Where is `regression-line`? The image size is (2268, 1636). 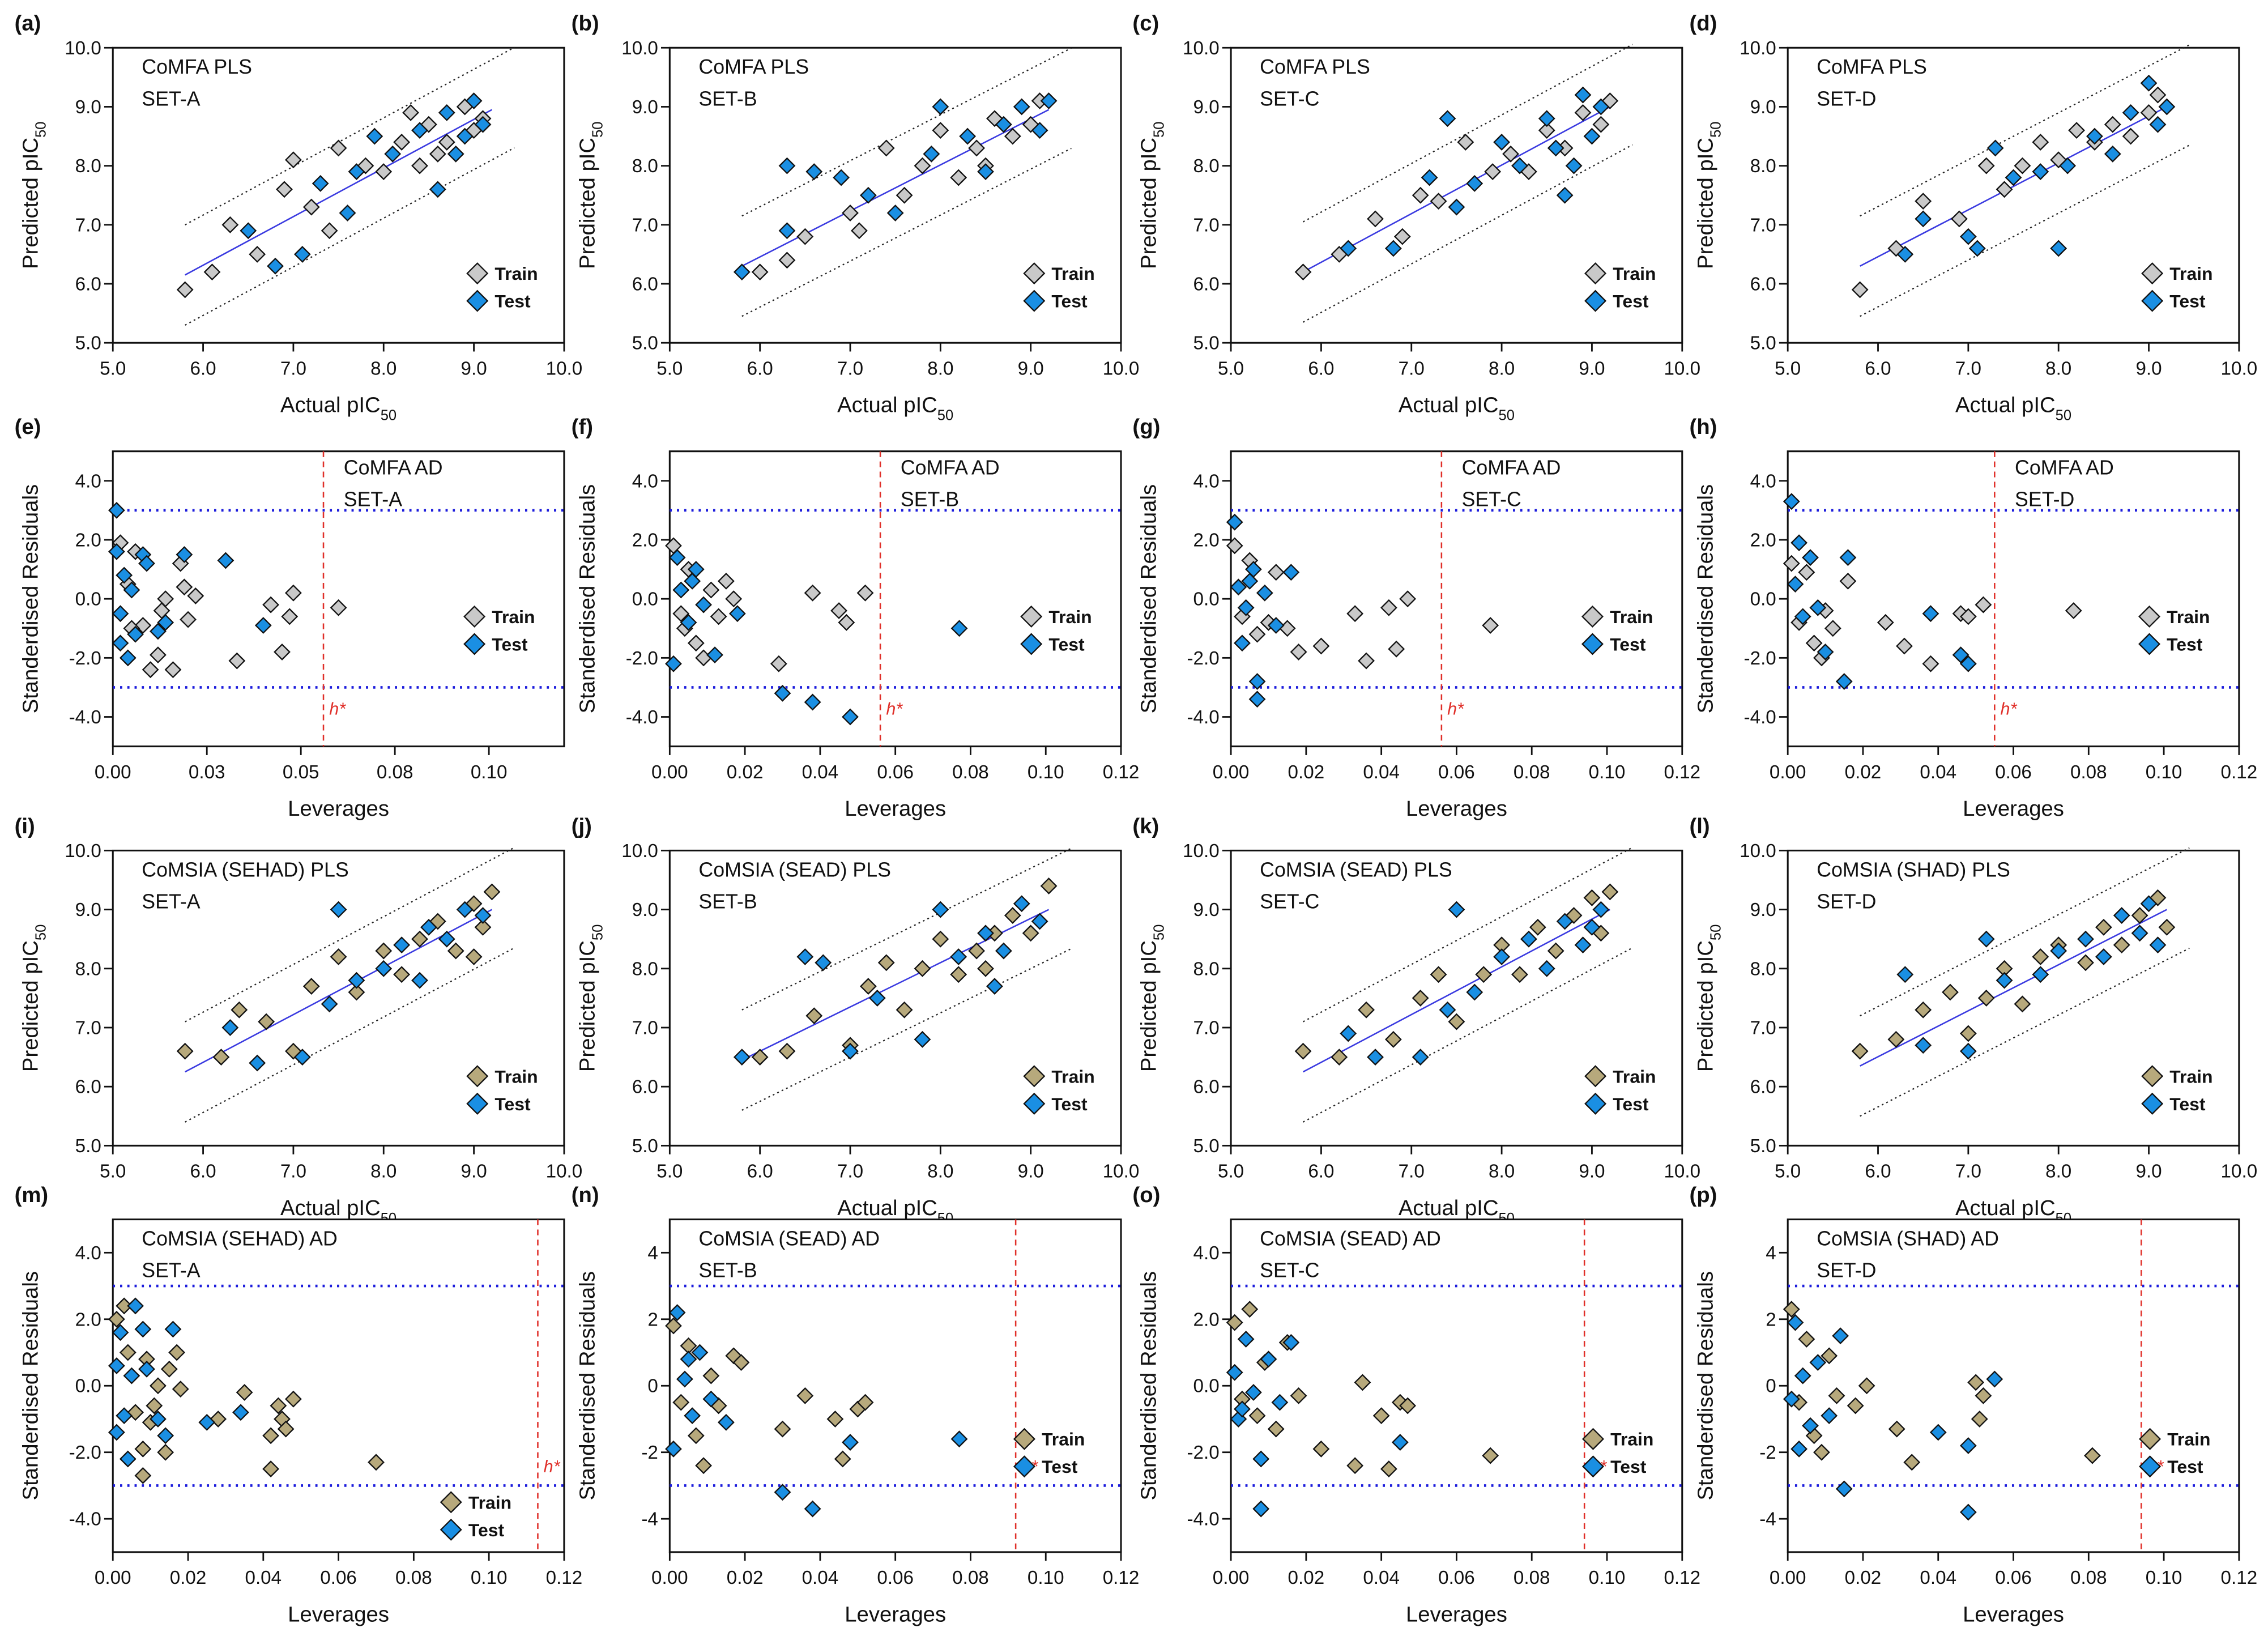 regression-line is located at coordinates (2014, 186).